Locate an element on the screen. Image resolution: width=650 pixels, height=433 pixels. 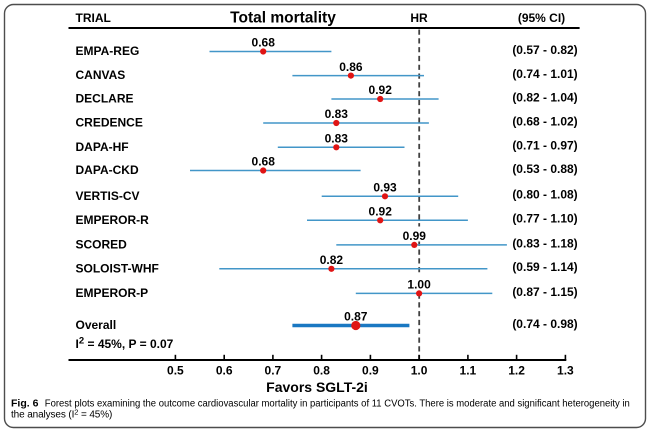
svg-text: 0.99 is located at coordinates (415, 236).